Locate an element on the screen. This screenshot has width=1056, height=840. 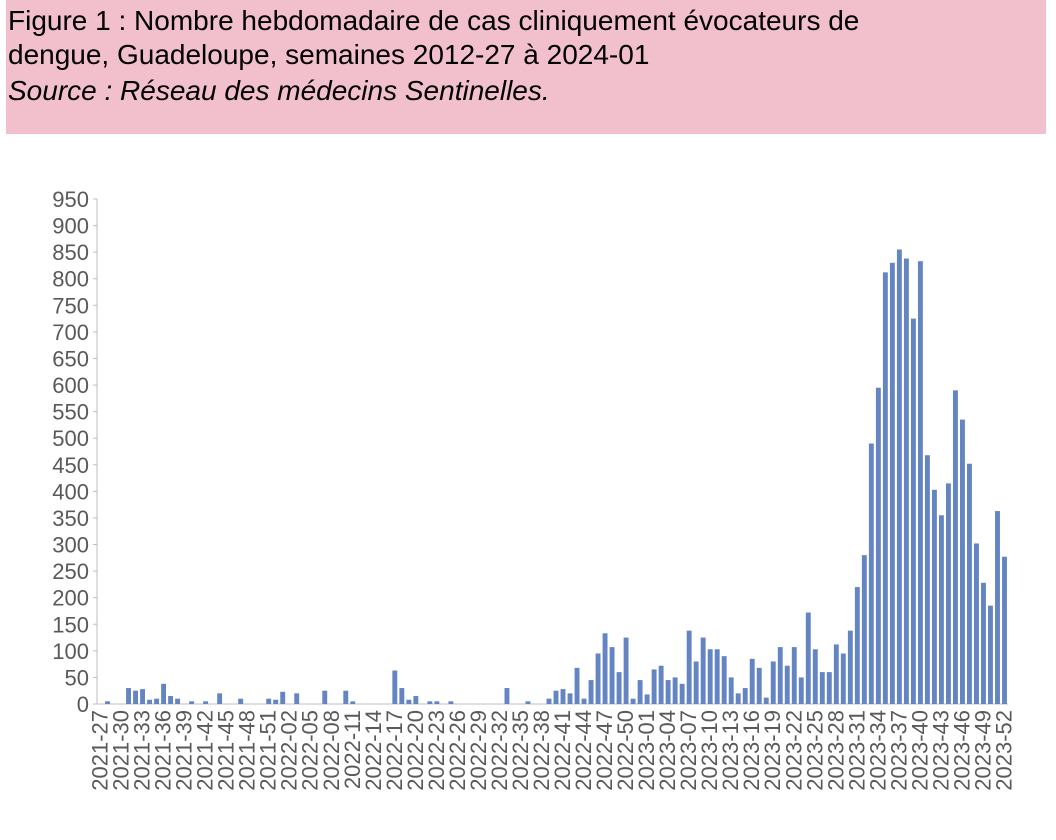
x-tick-label: 2023-31 is located at coordinates (856, 750).